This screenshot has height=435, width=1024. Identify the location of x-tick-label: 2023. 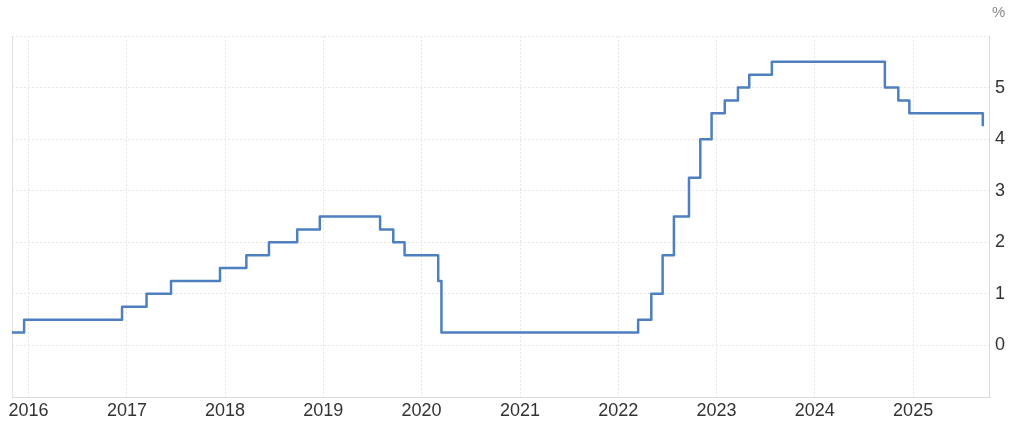
(716, 409).